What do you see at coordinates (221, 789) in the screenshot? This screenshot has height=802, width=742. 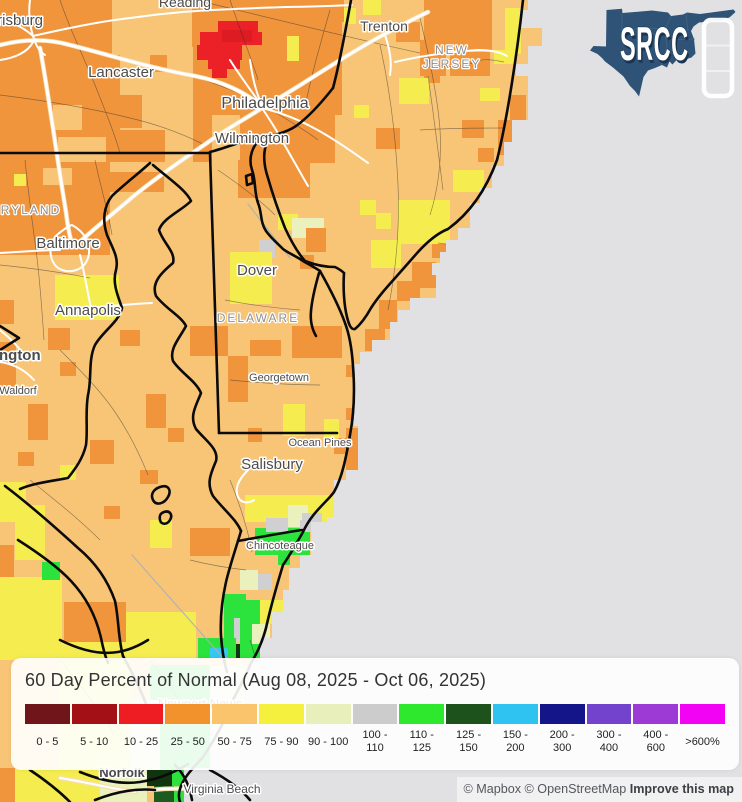 I see `svg-text: Virginia Beach` at bounding box center [221, 789].